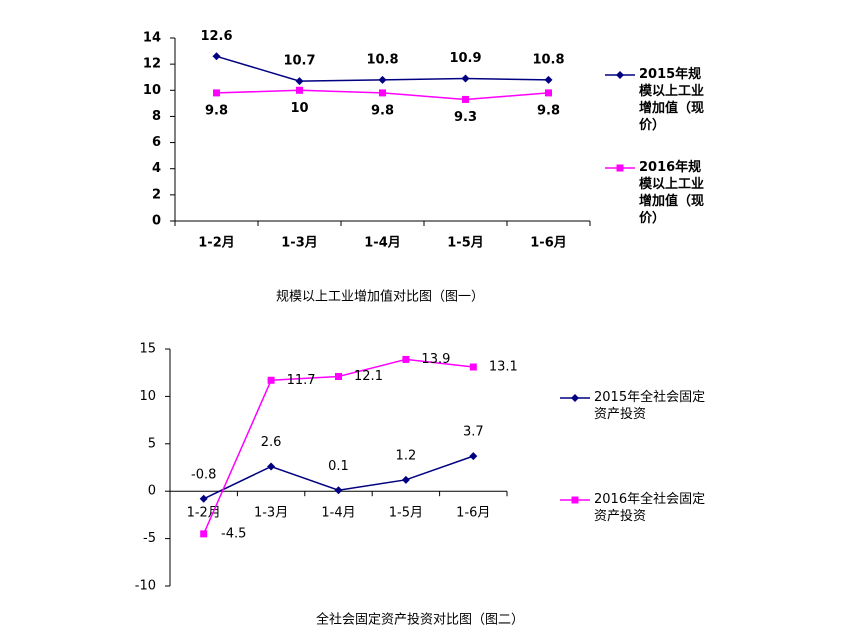 This screenshot has height=638, width=846. Describe the element at coordinates (650, 508) in the screenshot. I see `legend-label: 2016年全社会固定资产投资` at that location.